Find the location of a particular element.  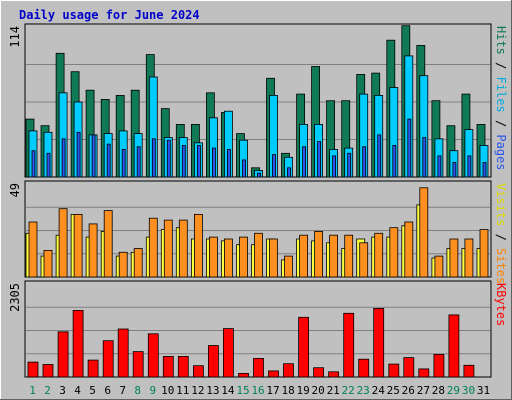

x-tick-label-day-7: 7 is located at coordinates (122, 390).